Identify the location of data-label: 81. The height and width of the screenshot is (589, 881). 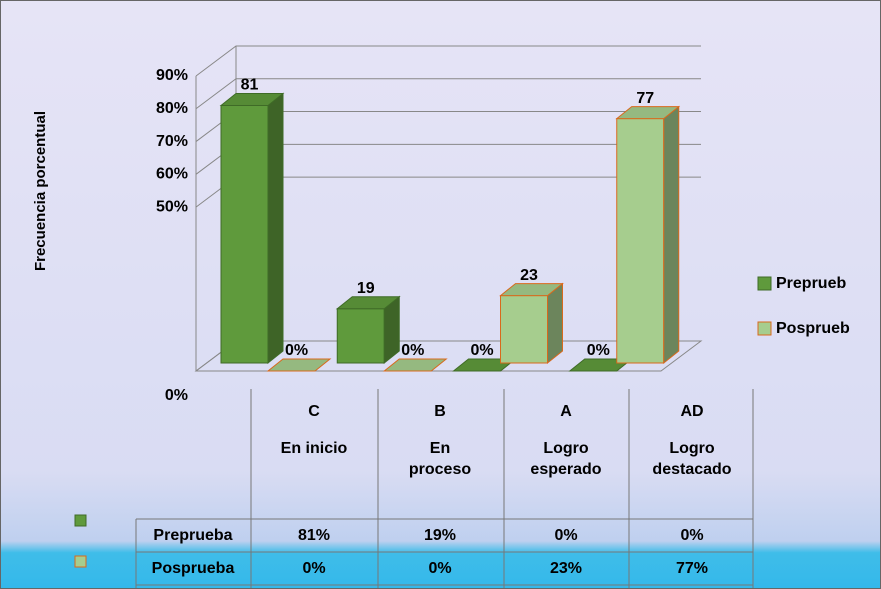
(250, 85).